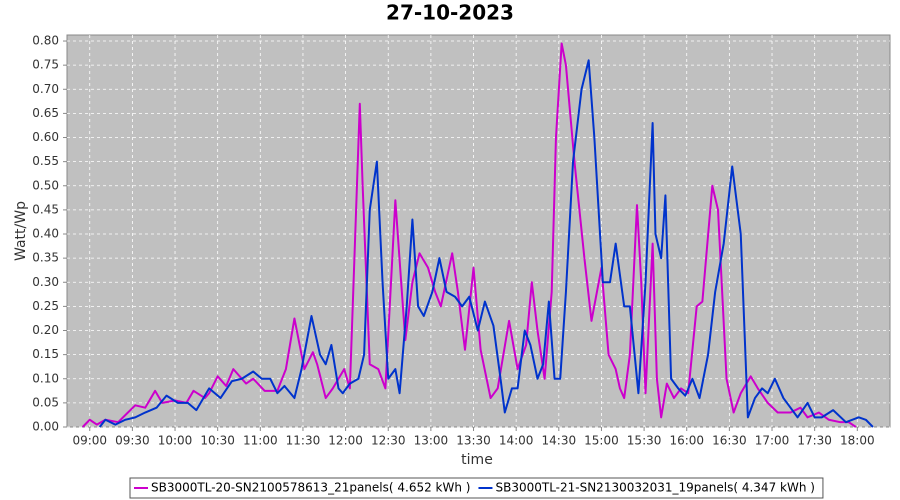  What do you see at coordinates (45, 330) in the screenshot?
I see `y-tick-label: 0.20` at bounding box center [45, 330].